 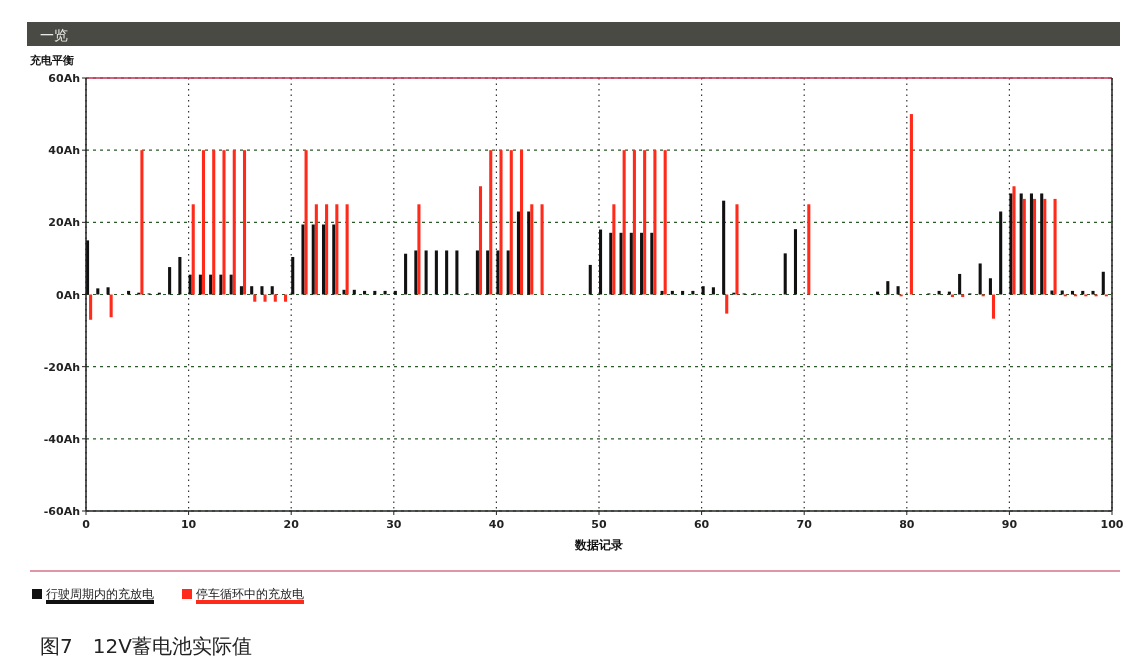 What do you see at coordinates (188, 524) in the screenshot?
I see `x-tick-label: 10` at bounding box center [188, 524].